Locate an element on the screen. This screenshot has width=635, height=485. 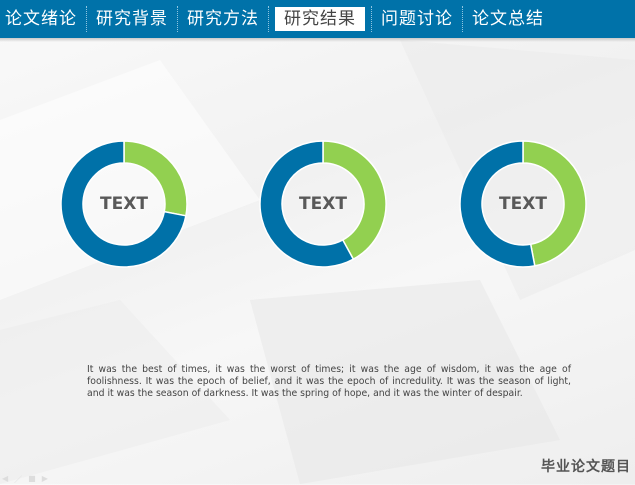
tab-discussion: 问题讨论 is located at coordinates (417, 19).